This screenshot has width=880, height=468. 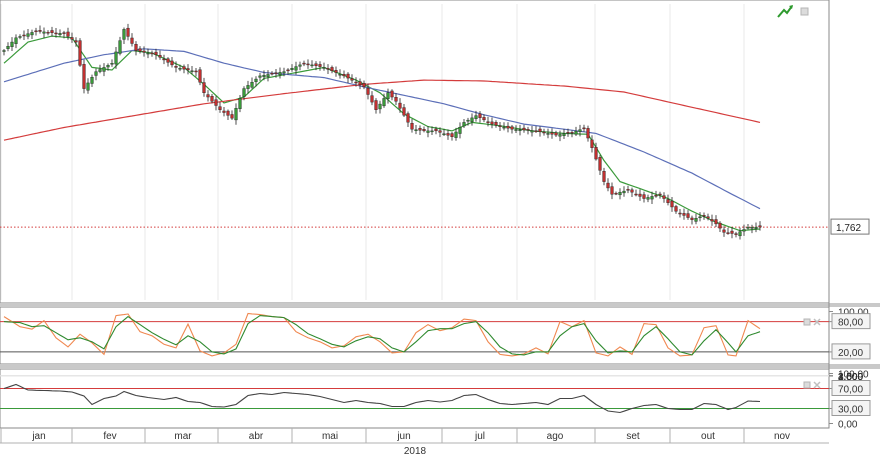 I want to click on trend-icon, so click(x=785, y=11).